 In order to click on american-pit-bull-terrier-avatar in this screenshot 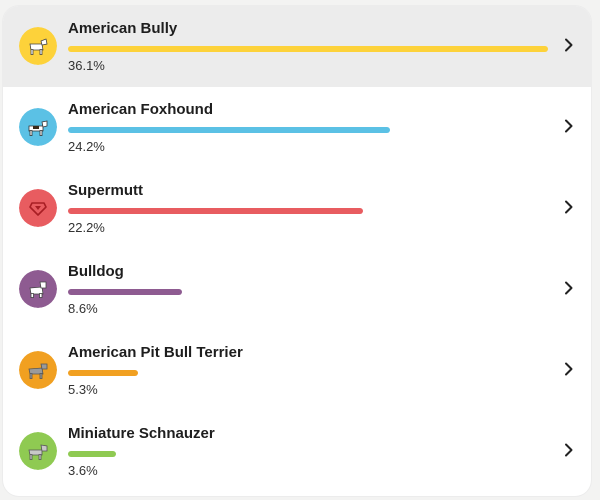, I will do `click(38, 370)`.